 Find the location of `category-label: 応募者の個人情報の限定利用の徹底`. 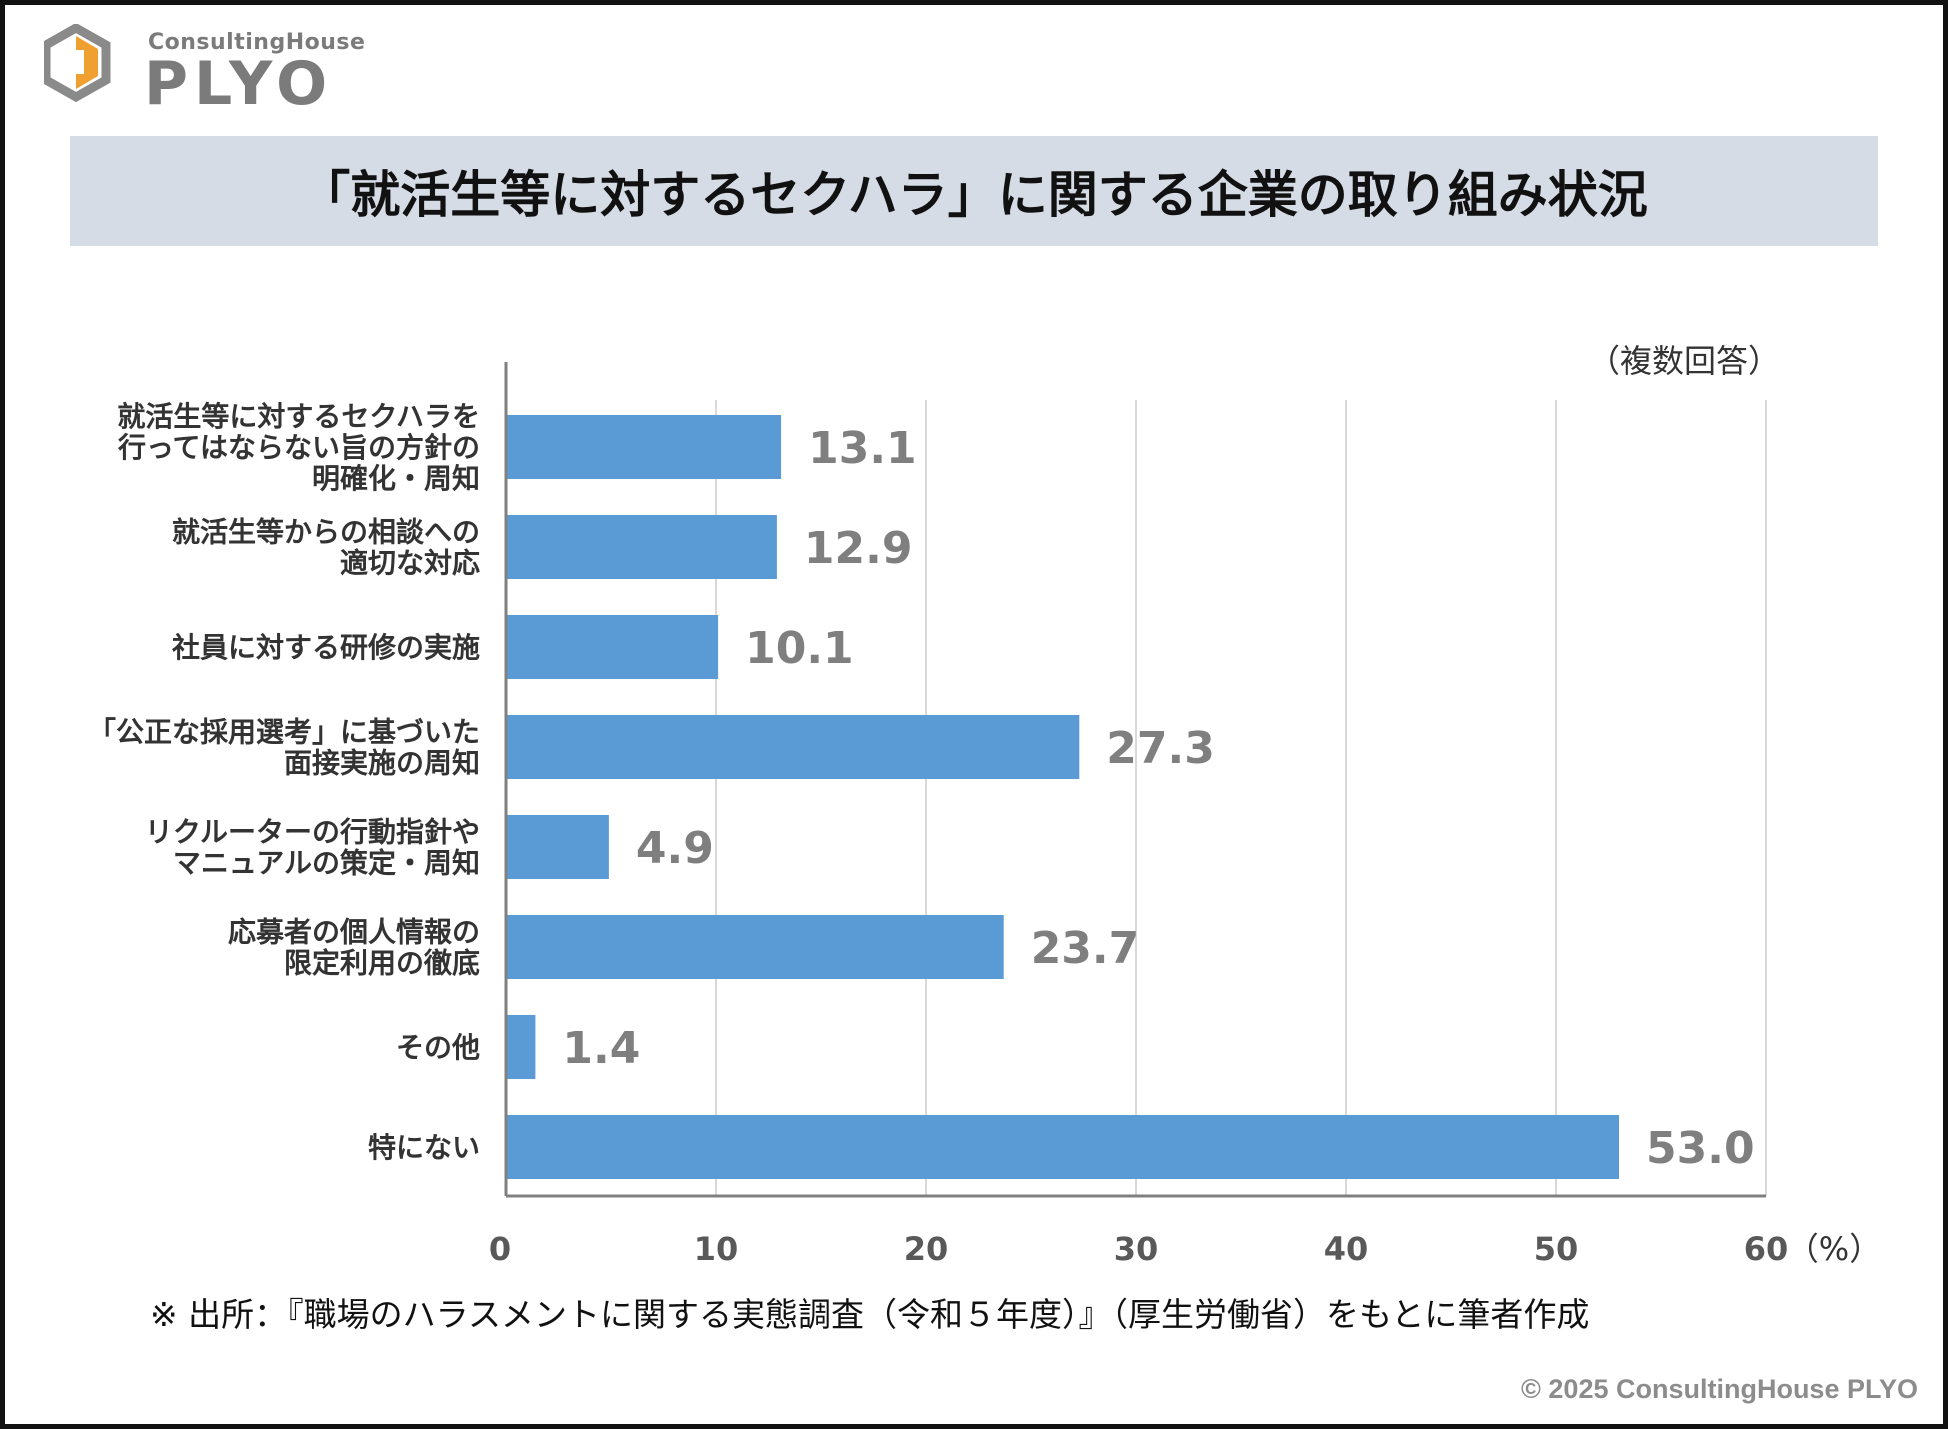

category-label: 応募者の個人情報の限定利用の徹底 is located at coordinates (354, 948).